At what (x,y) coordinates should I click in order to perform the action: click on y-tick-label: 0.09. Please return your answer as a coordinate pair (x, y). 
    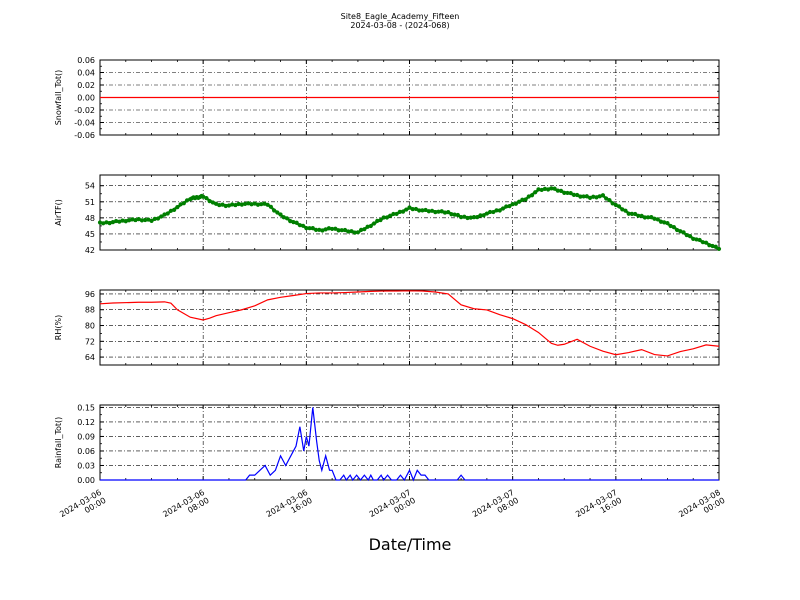
    Looking at the image, I should click on (86, 436).